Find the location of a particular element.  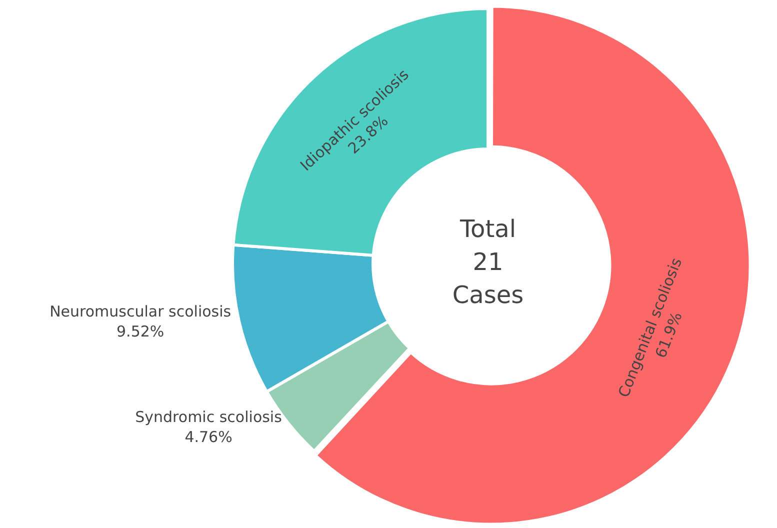

slice-label: Syndromic scoliosis is located at coordinates (208, 417).